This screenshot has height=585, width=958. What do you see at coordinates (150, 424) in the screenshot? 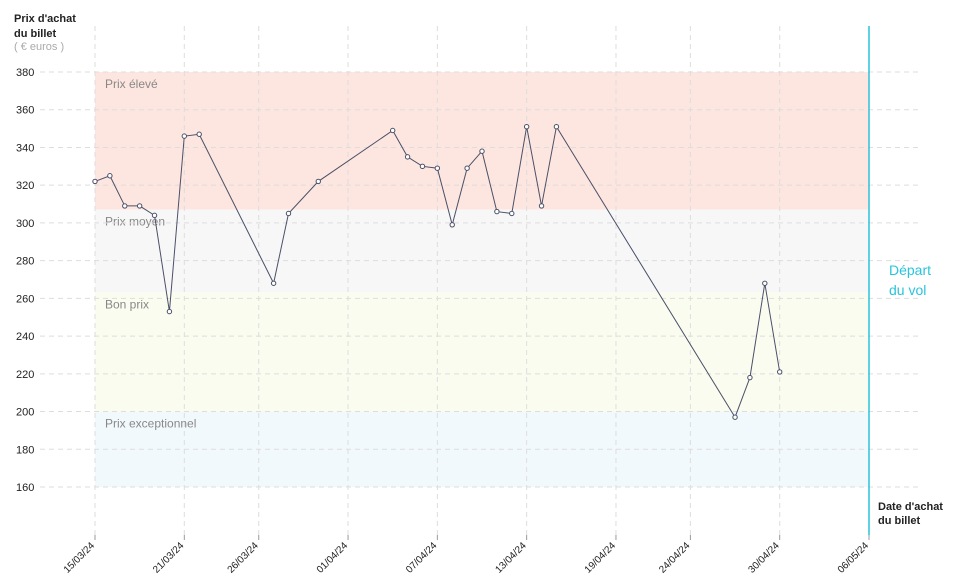
I see `band-label: Prix exceptionnel` at bounding box center [150, 424].